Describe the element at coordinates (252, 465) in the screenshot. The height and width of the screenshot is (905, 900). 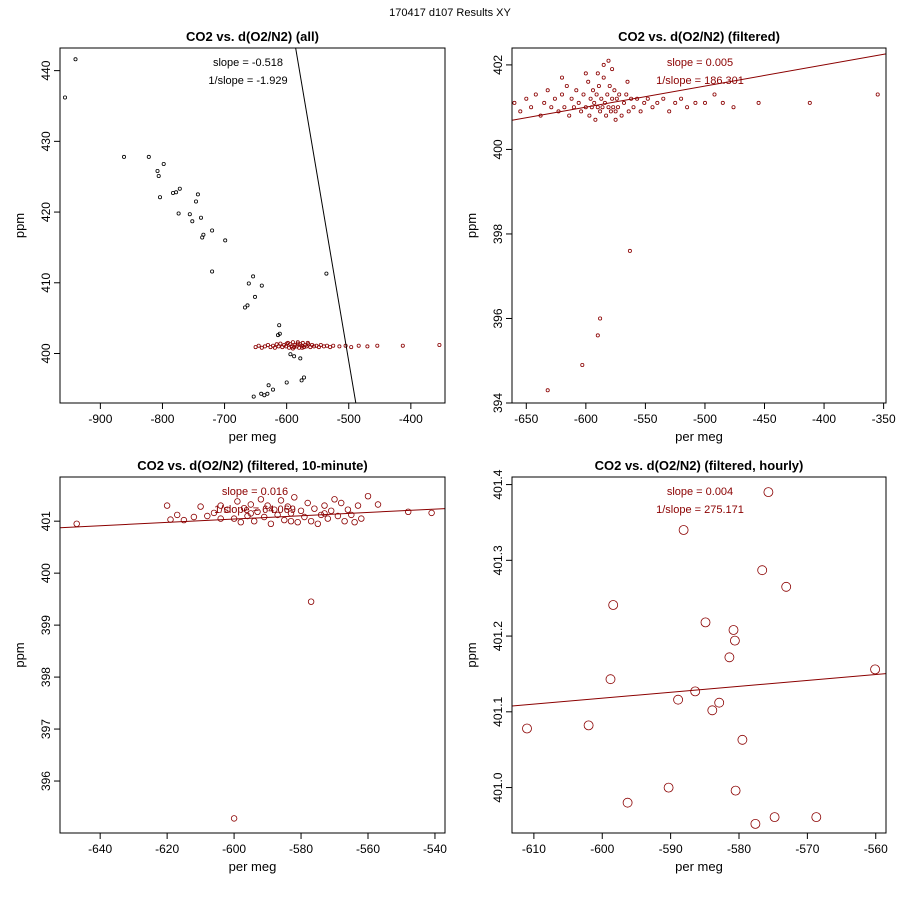
I see `chart-title: CO2 vs. d(O2/N2) (filtered, 10-minute)` at that location.